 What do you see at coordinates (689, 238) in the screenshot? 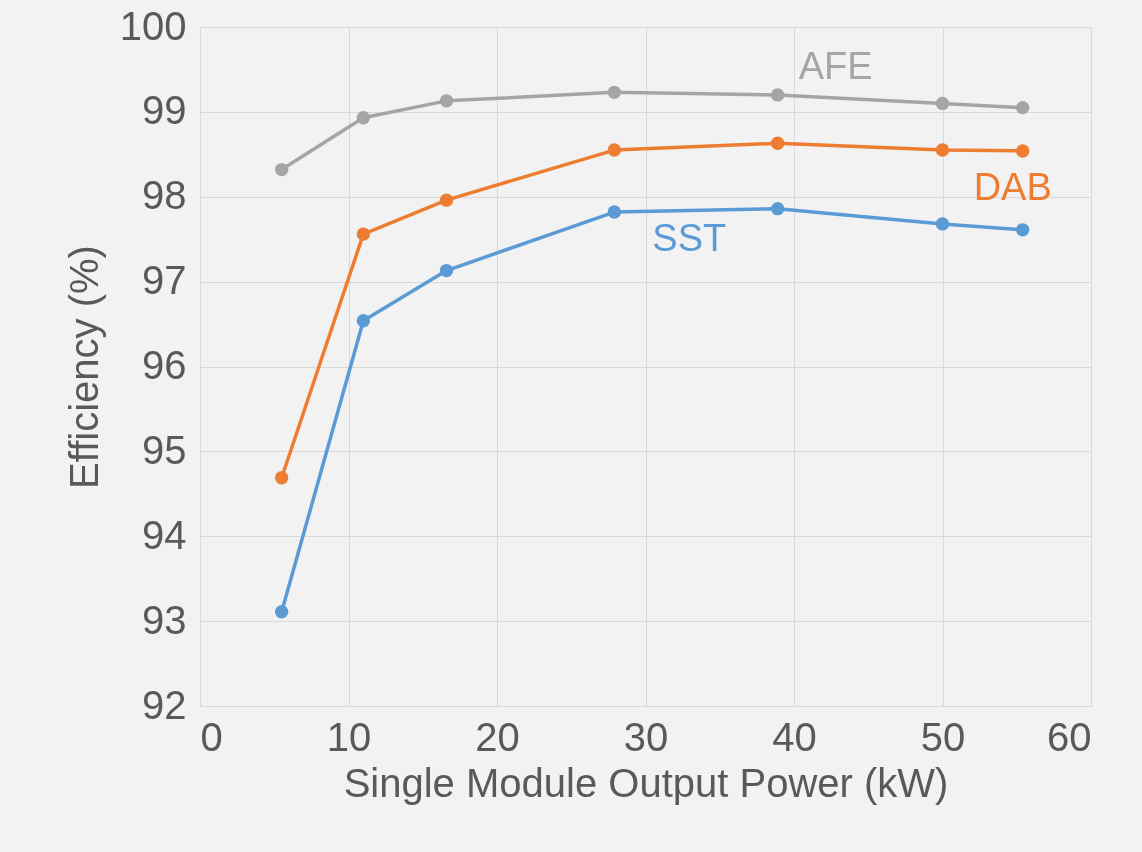
I see `series-label: SST` at bounding box center [689, 238].